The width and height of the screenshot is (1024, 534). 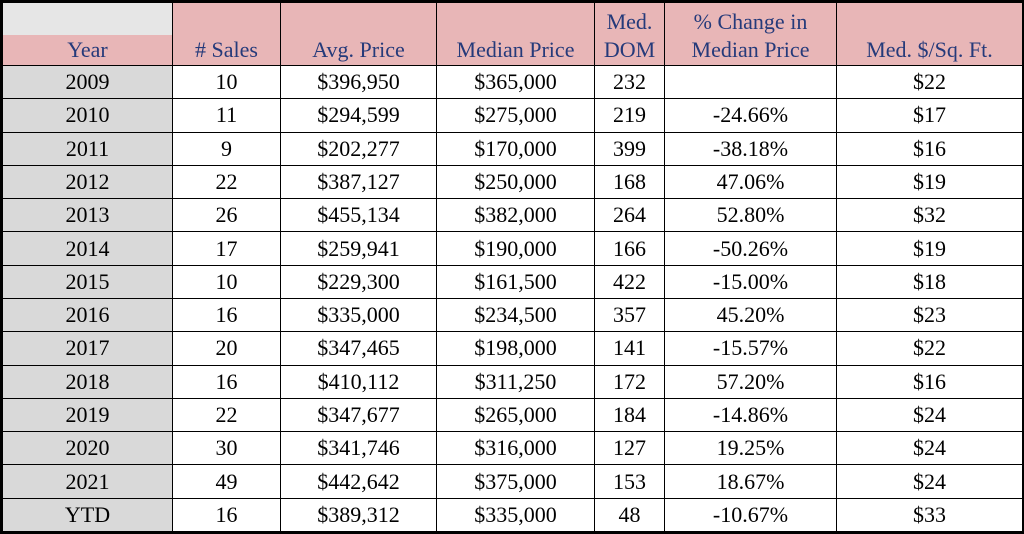 What do you see at coordinates (358, 182) in the screenshot?
I see `avg-price-cell: $387,127` at bounding box center [358, 182].